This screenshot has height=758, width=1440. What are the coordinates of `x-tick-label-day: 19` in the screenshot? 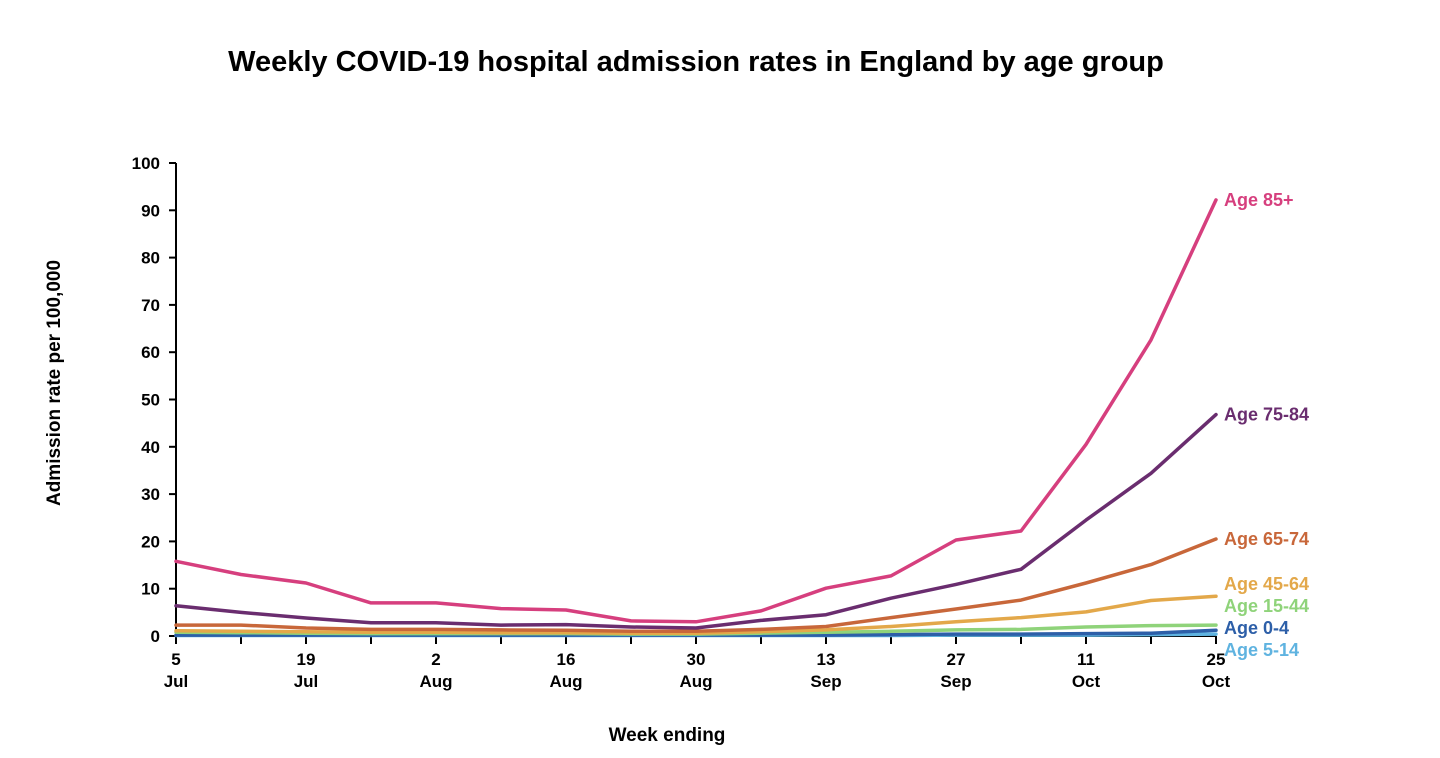 It's located at (306, 659).